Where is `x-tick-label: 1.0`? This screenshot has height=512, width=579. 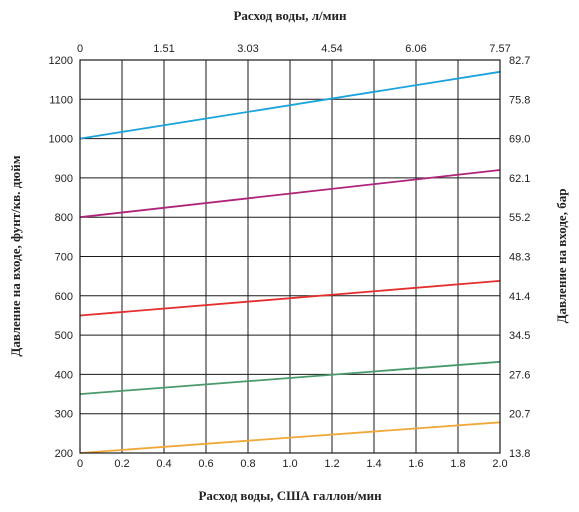 x-tick-label: 1.0 is located at coordinates (289, 464).